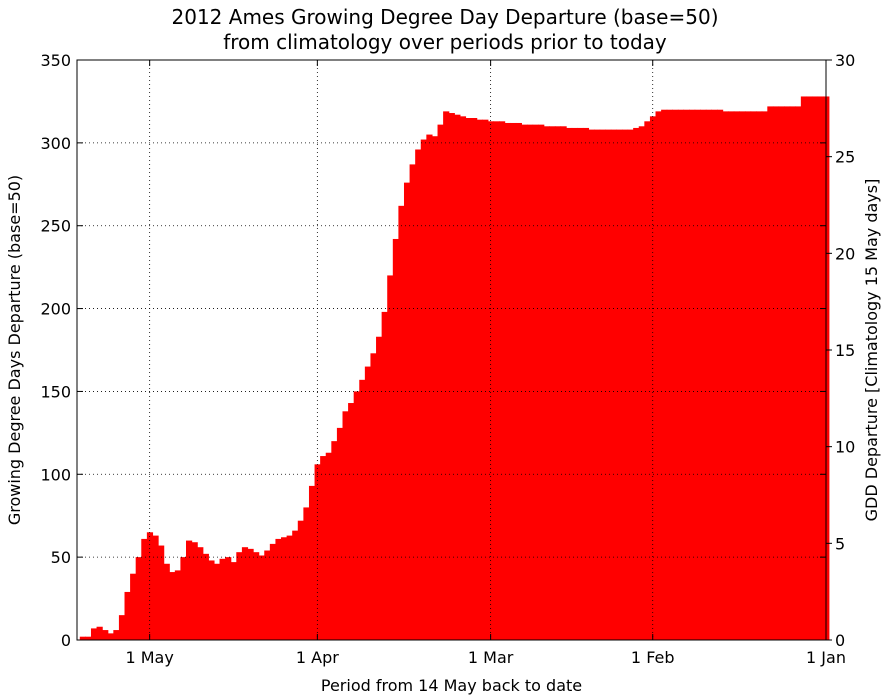 The width and height of the screenshot is (890, 700). What do you see at coordinates (845, 60) in the screenshot?
I see `y-right-tick-label: 30` at bounding box center [845, 60].